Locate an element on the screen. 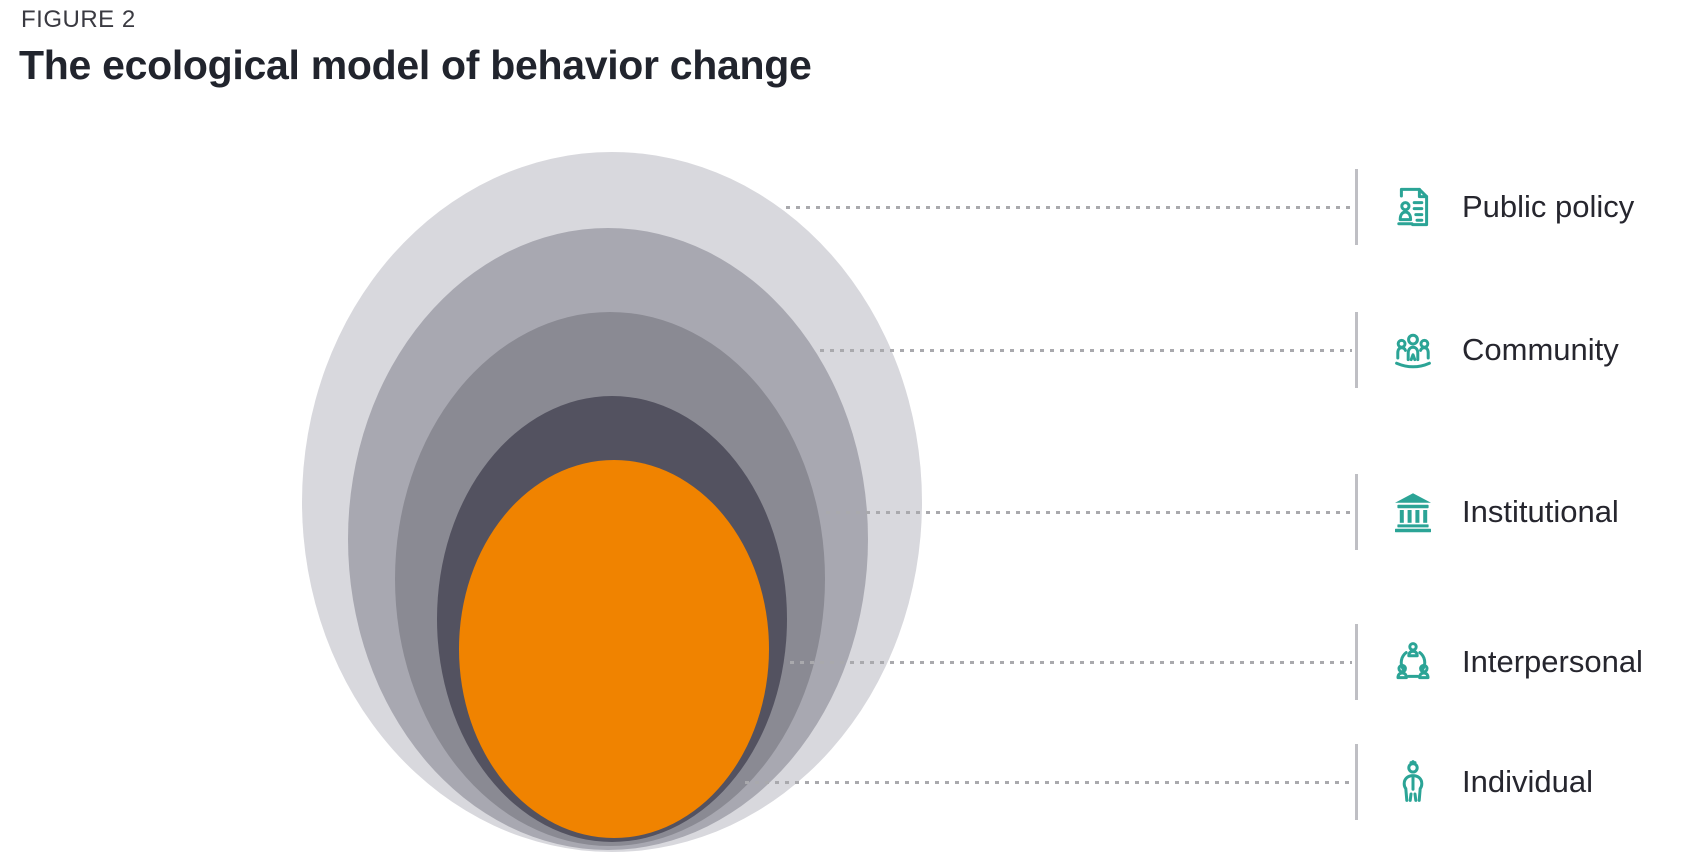  legend-row-individual: Individual is located at coordinates (1490, 782).